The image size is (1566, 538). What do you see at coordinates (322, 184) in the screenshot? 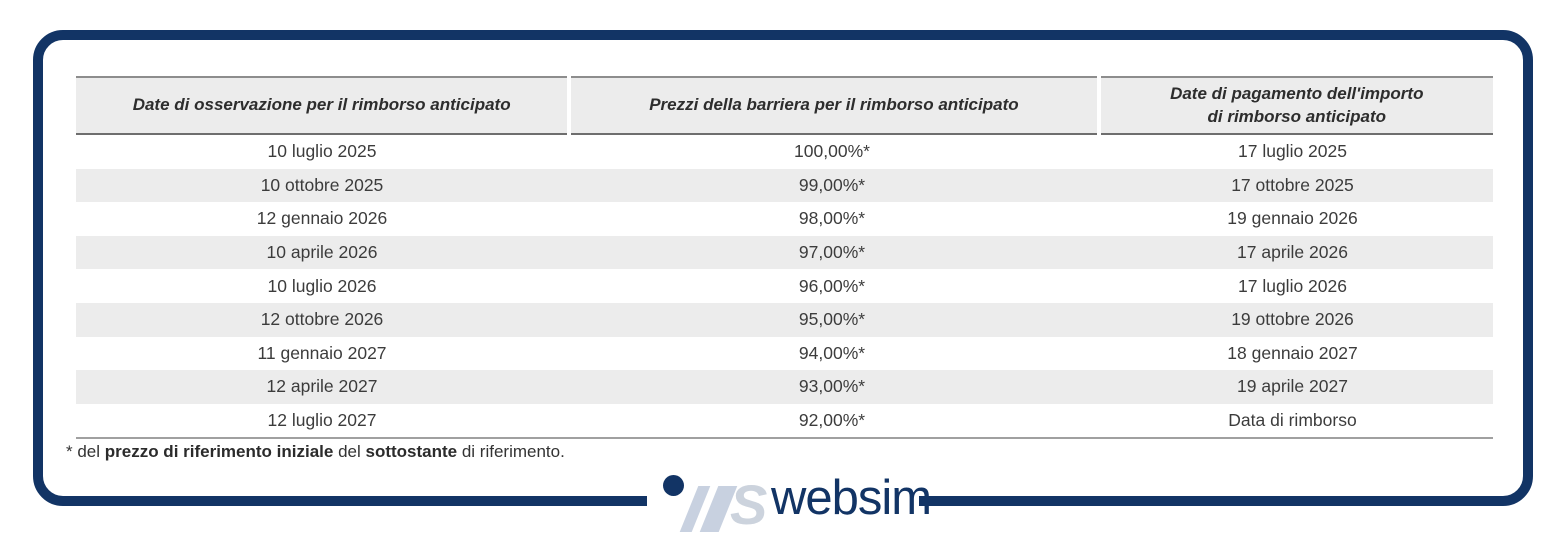
I see `observation-date-cell: 10 ottobre 2025` at bounding box center [322, 184].